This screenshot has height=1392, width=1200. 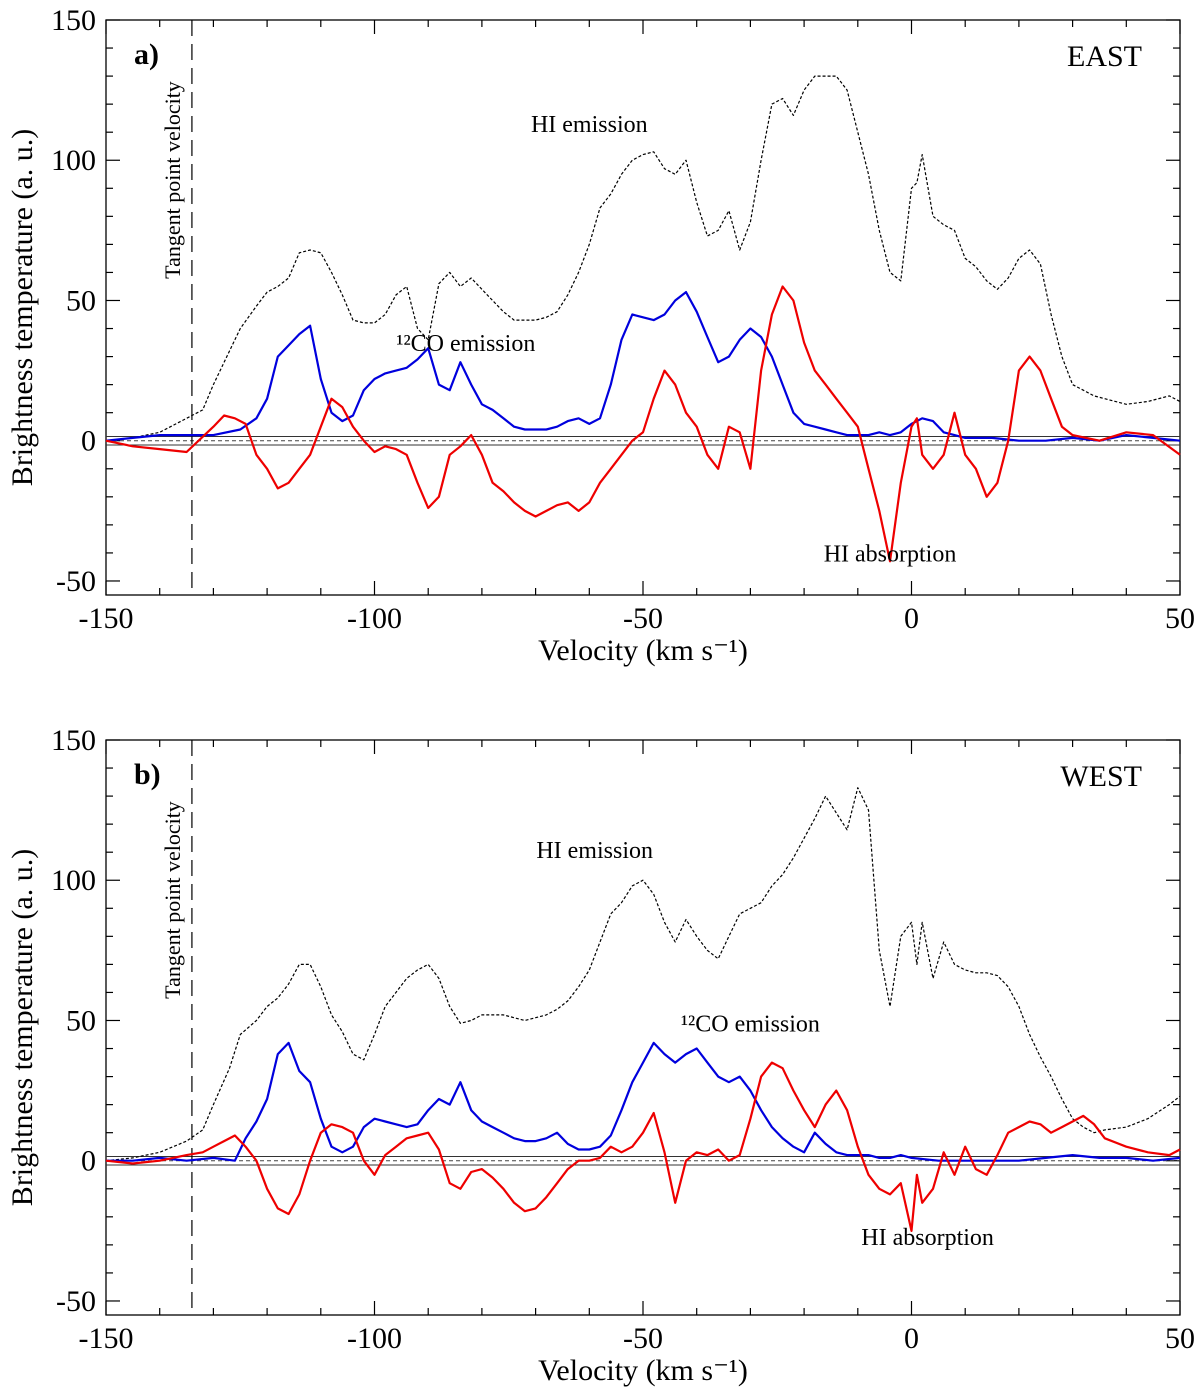 What do you see at coordinates (147, 774) in the screenshot?
I see `panel-tag: b)` at bounding box center [147, 774].